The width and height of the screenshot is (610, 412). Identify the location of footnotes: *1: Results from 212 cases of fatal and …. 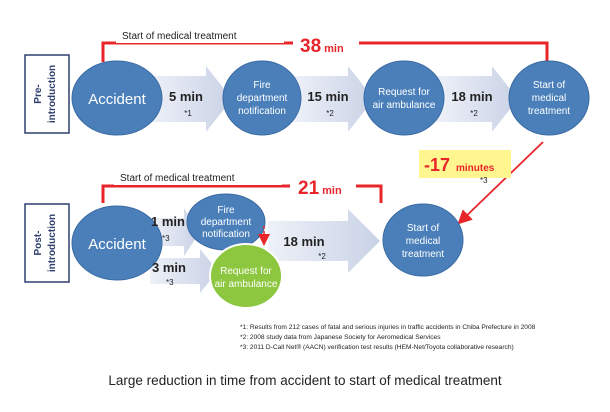
(388, 337).